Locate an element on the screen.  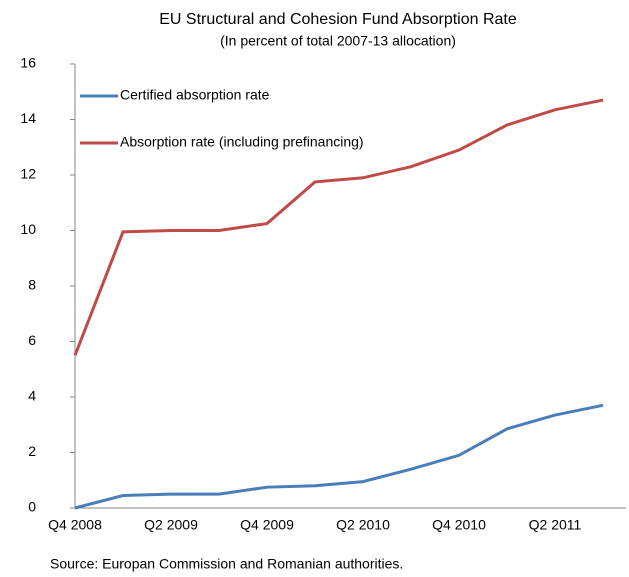
x-tick-label: Q4 2008 is located at coordinates (75, 525).